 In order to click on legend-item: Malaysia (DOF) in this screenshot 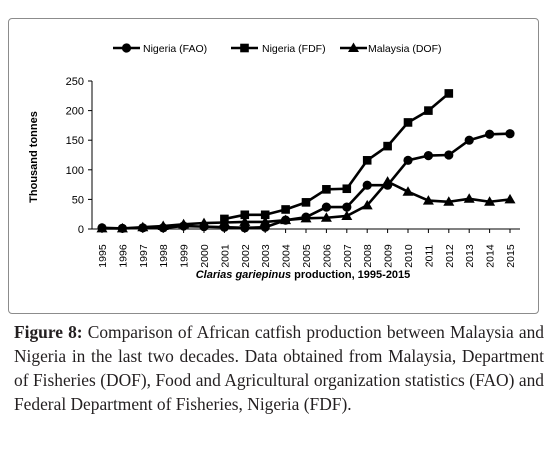, I will do `click(391, 48)`.